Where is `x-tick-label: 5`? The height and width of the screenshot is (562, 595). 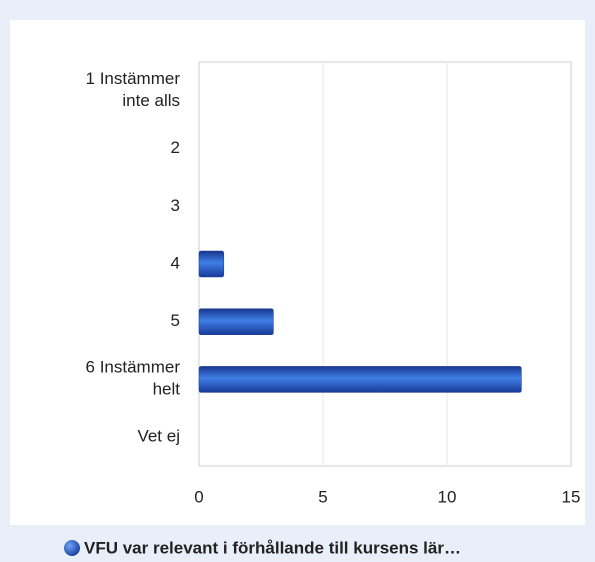
x-tick-label: 5 is located at coordinates (322, 496).